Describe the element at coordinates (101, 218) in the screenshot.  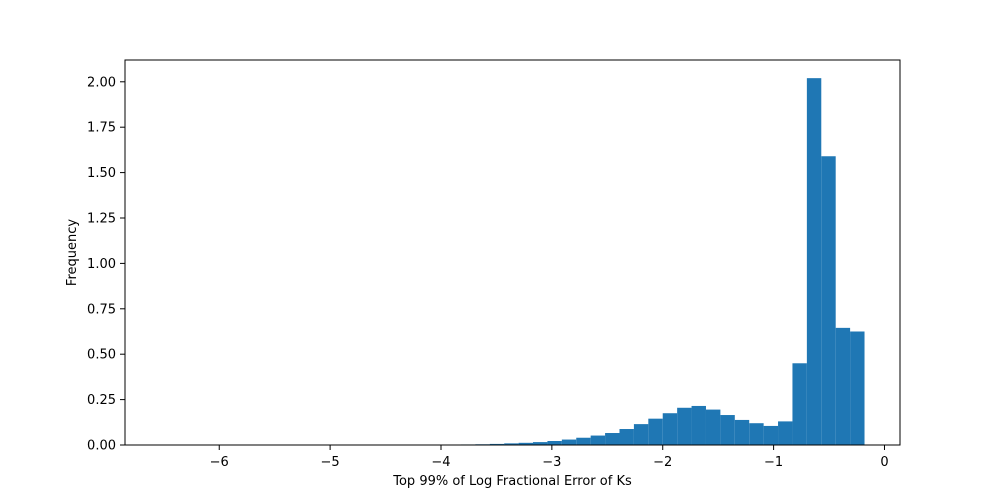
I see `y-tick-label: 1.25` at that location.